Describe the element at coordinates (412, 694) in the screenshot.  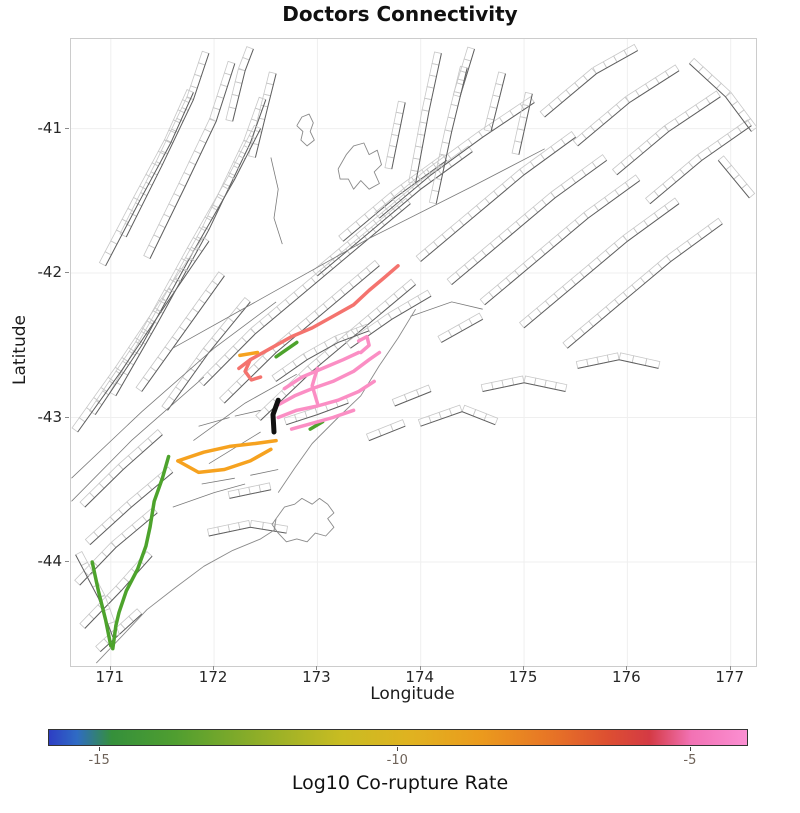
I see `x-axis-label: Longitude` at that location.